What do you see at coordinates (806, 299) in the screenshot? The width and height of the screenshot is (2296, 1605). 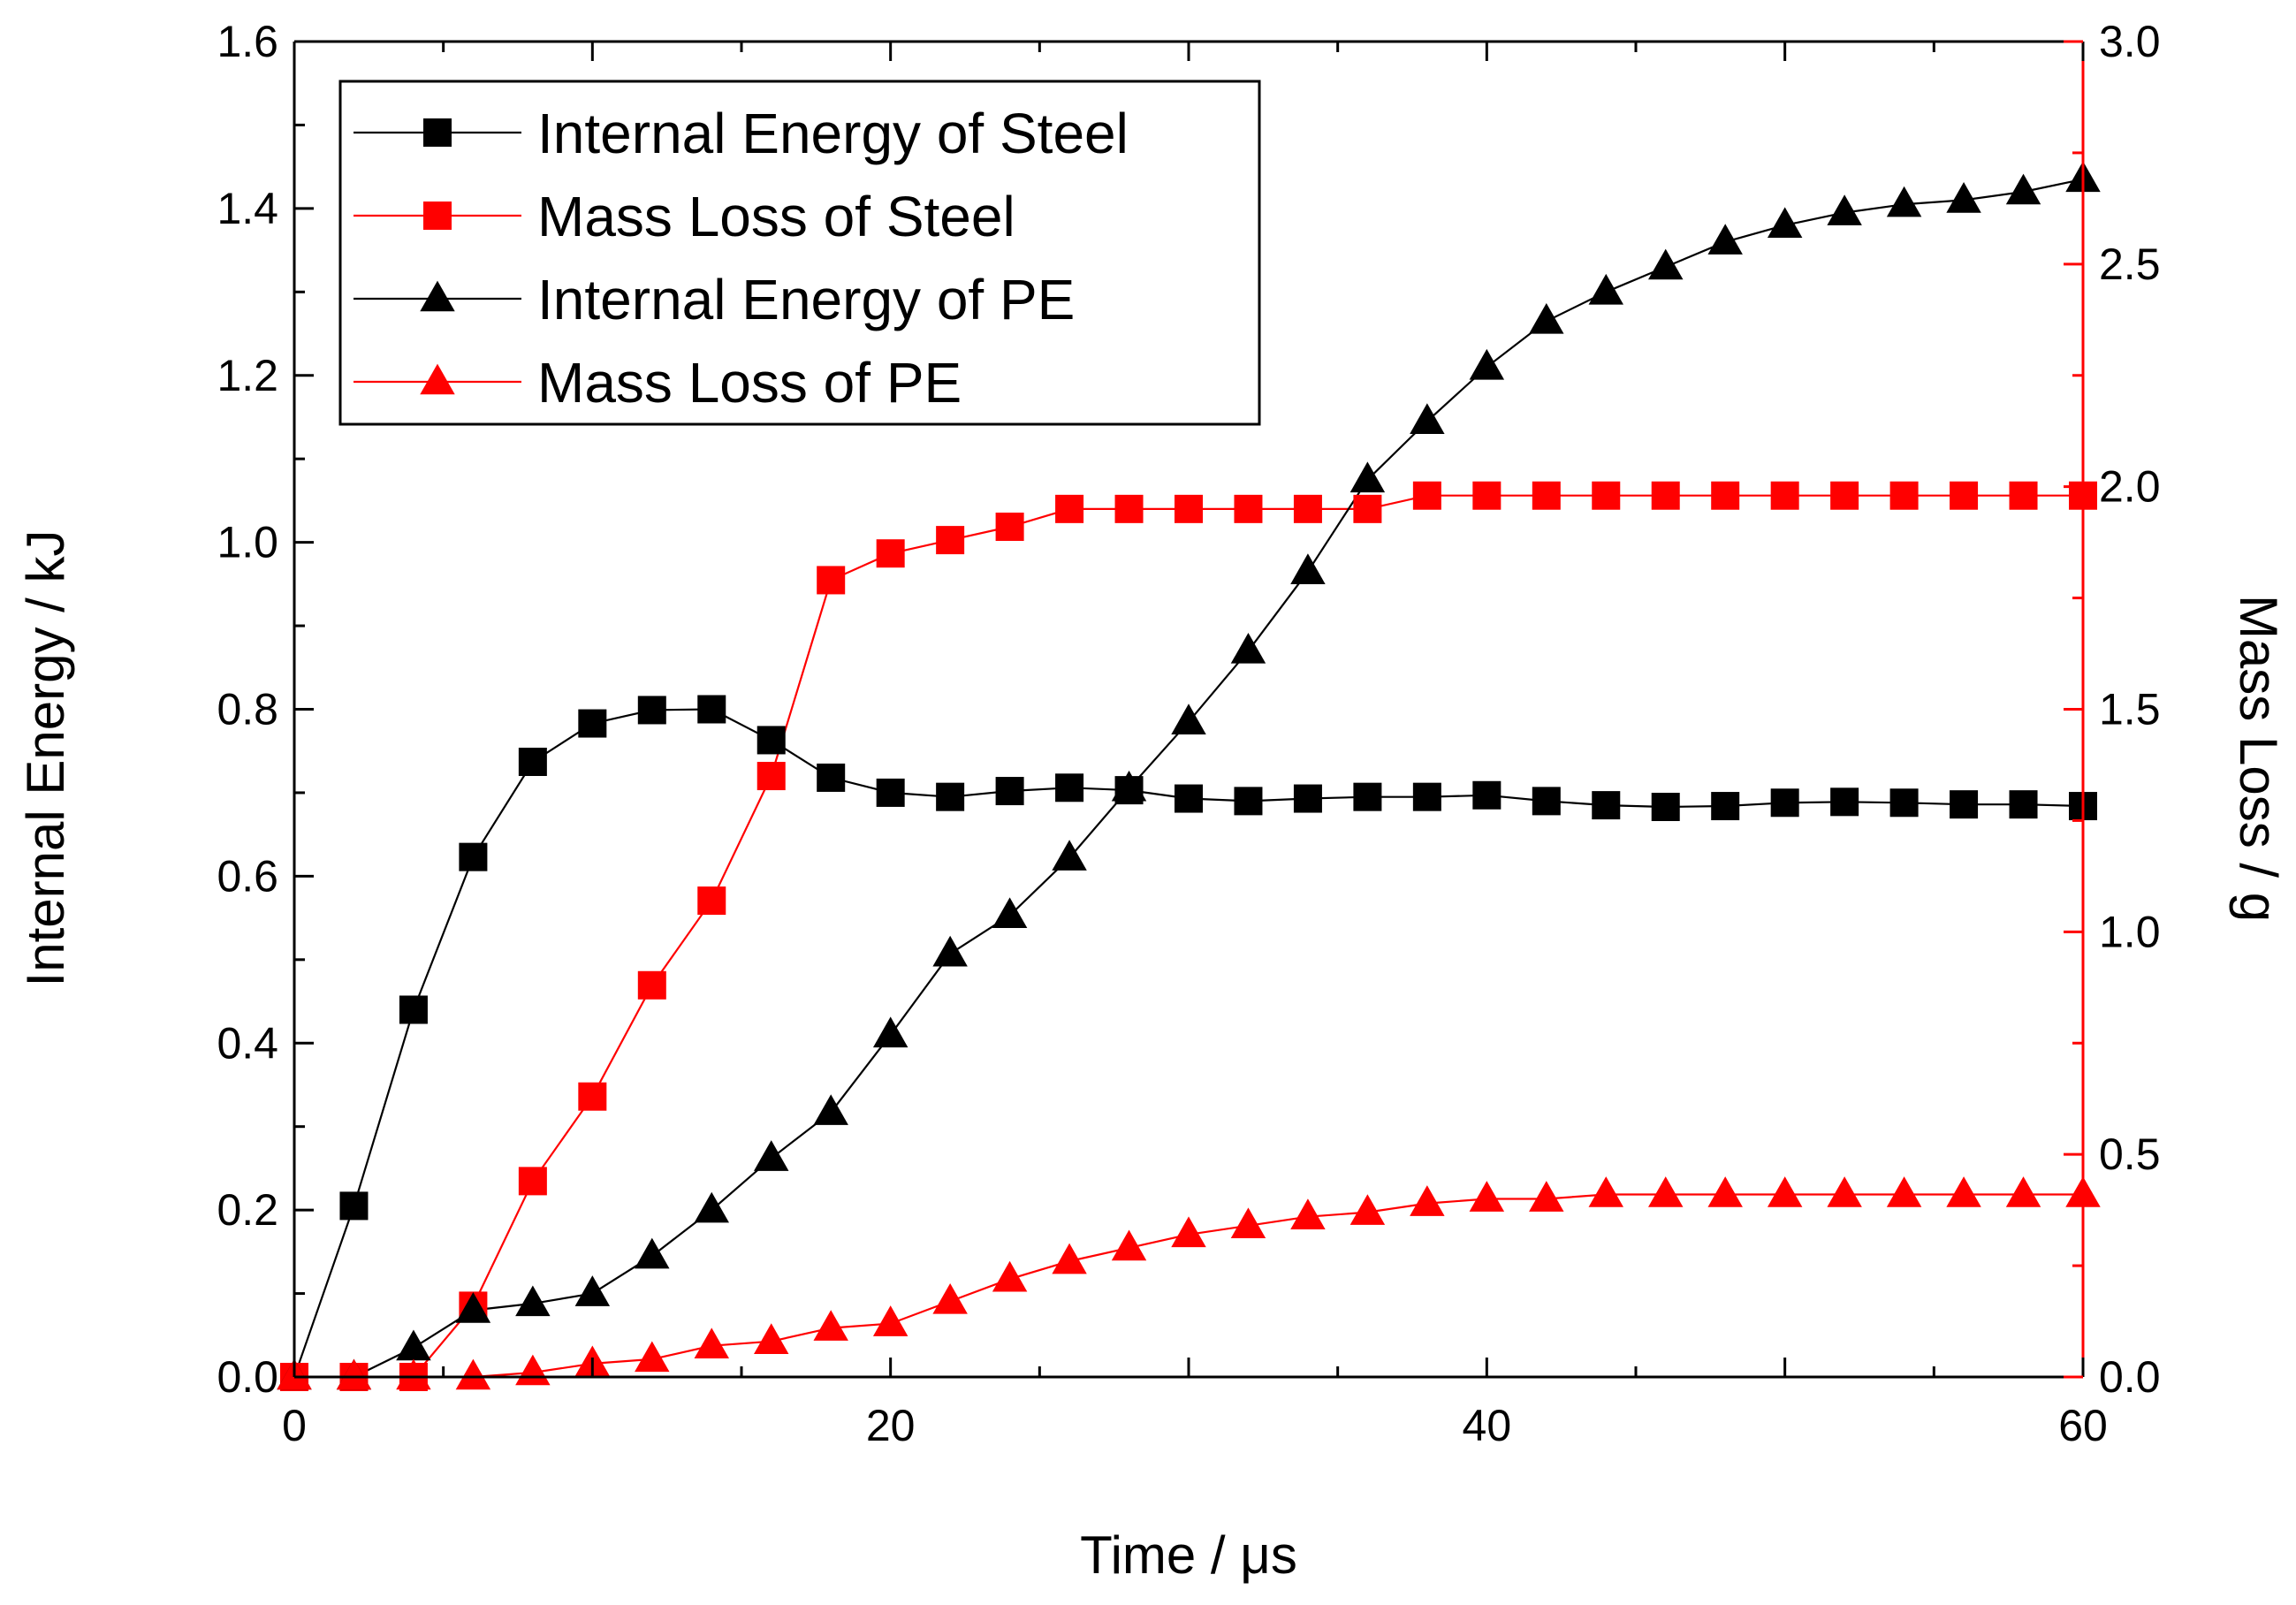 I see `legend-label-3: Internal Energy of PE` at bounding box center [806, 299].